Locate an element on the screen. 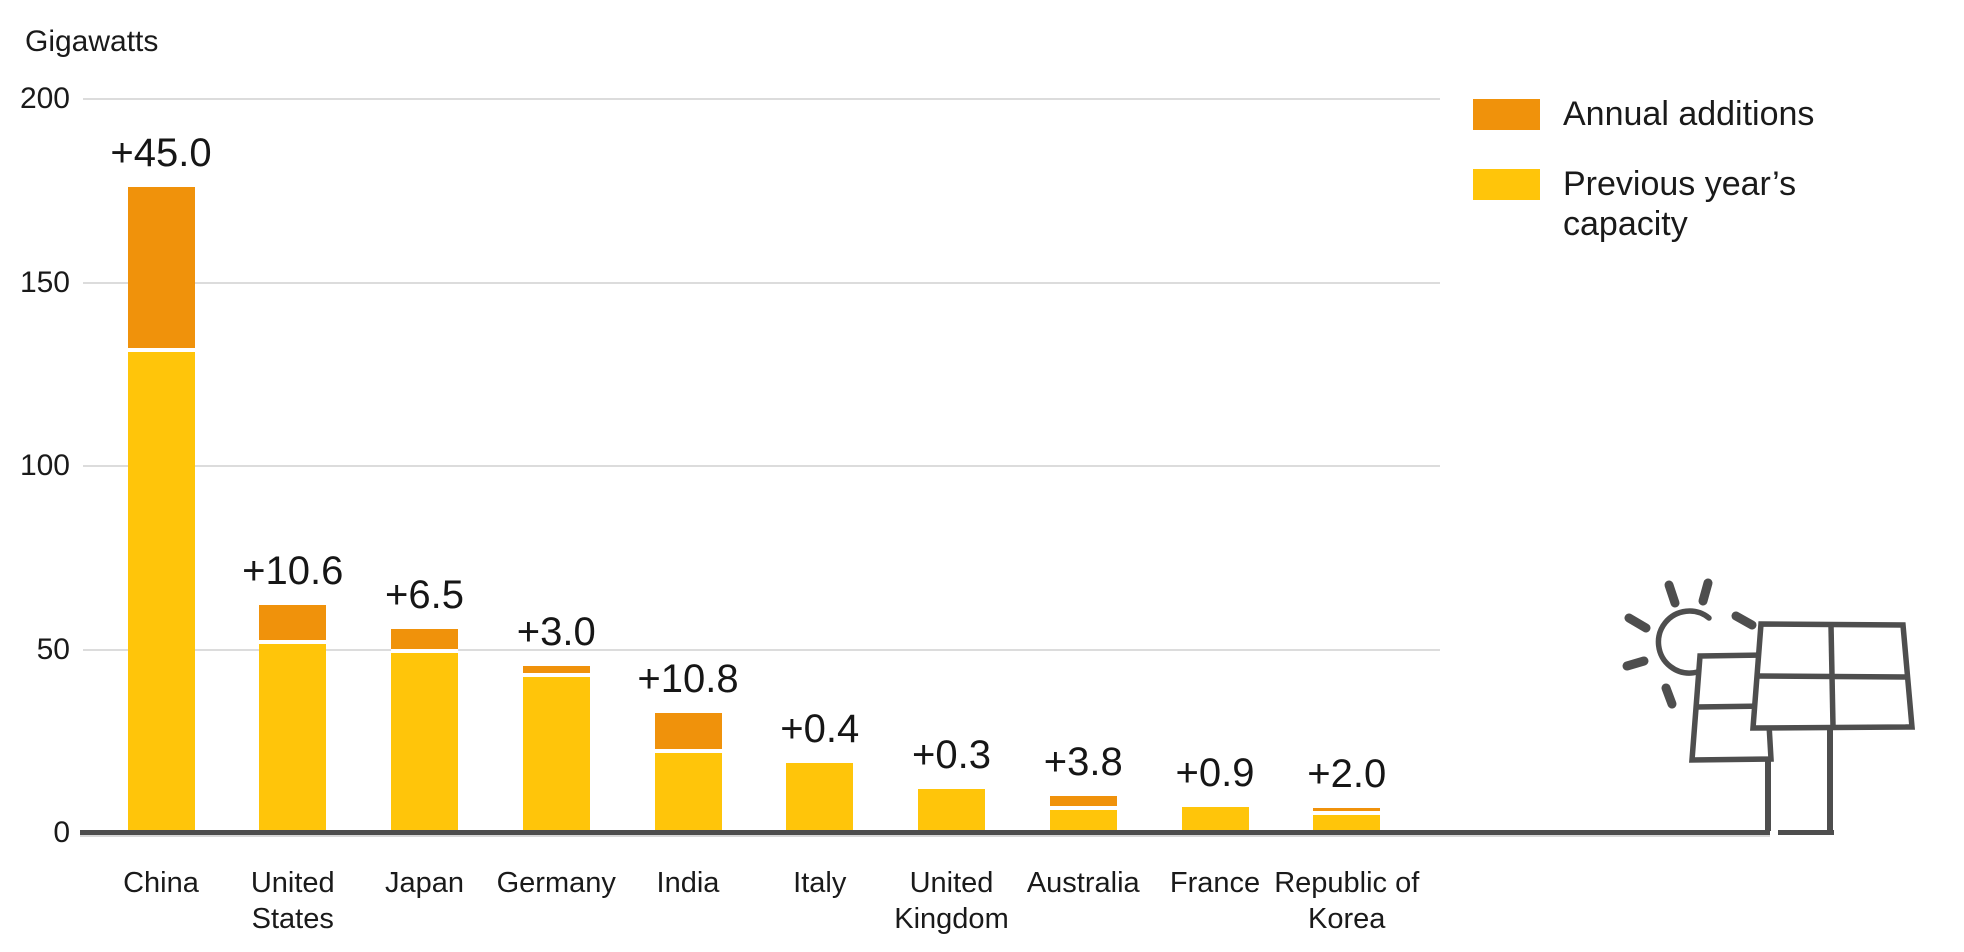 This screenshot has height=952, width=1964. category-label-republic-of-korea: Republic of Korea is located at coordinates (1347, 901).